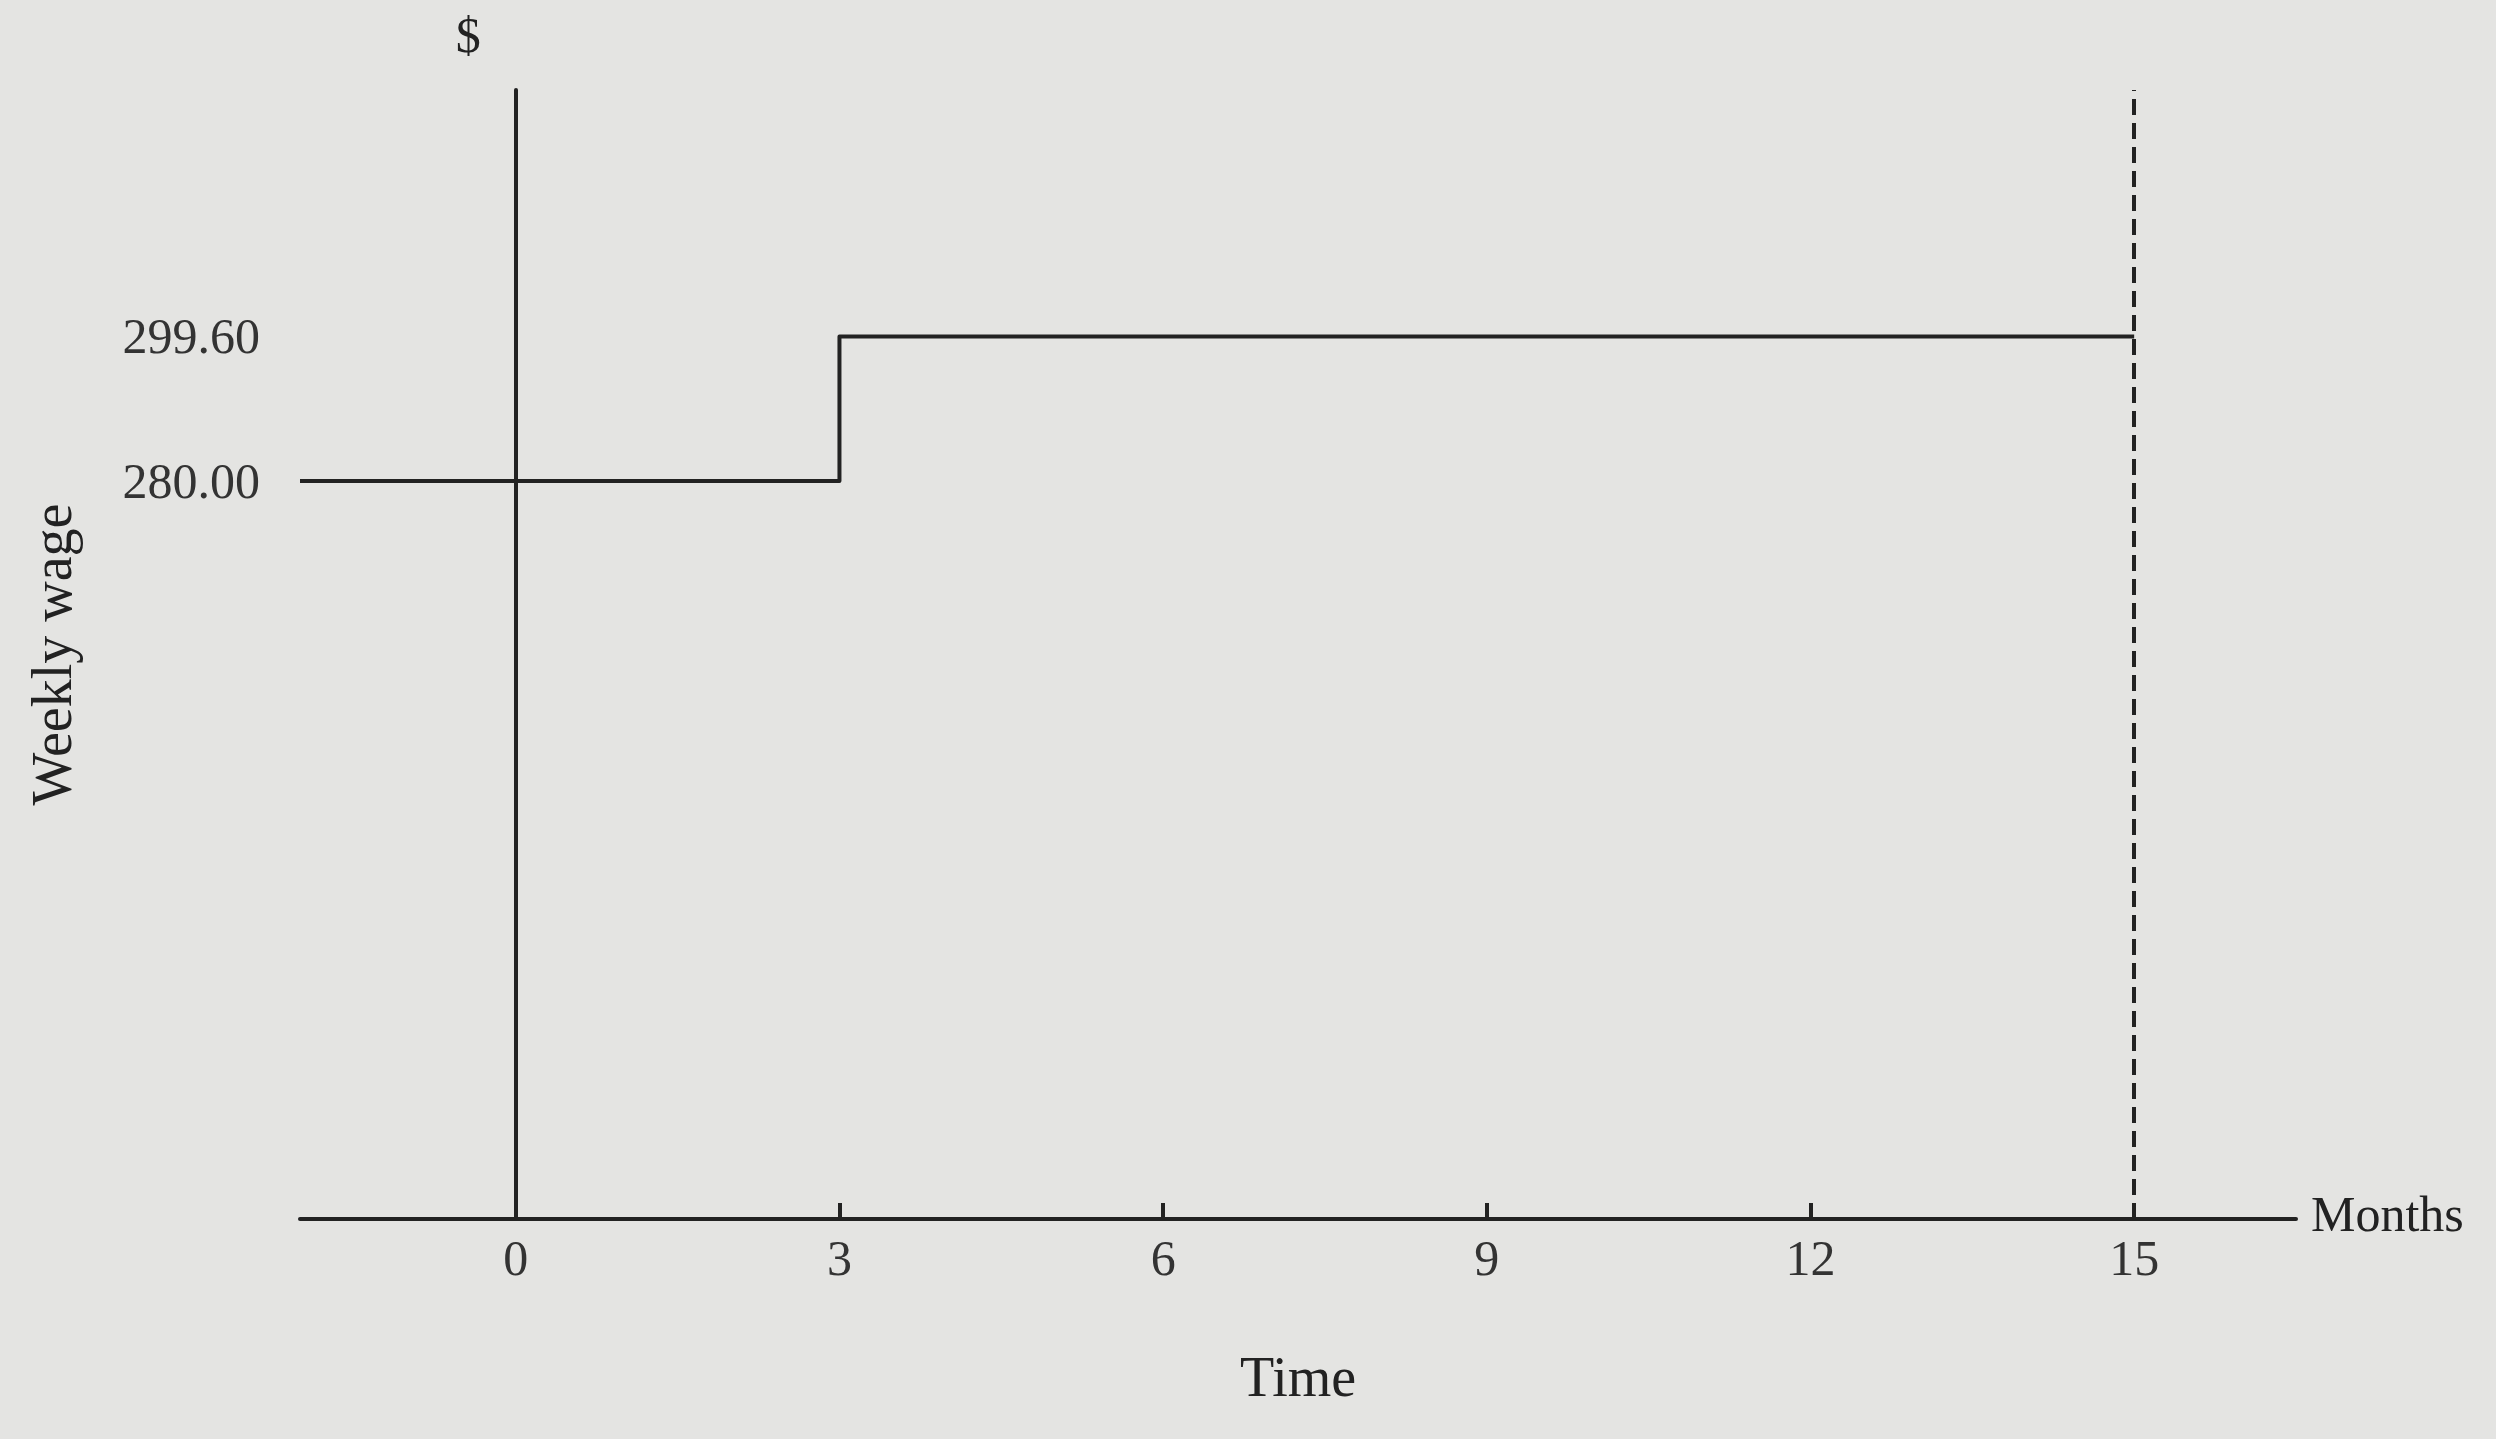 The image size is (2496, 1439). What do you see at coordinates (2387, 1214) in the screenshot?
I see `text: Months` at bounding box center [2387, 1214].